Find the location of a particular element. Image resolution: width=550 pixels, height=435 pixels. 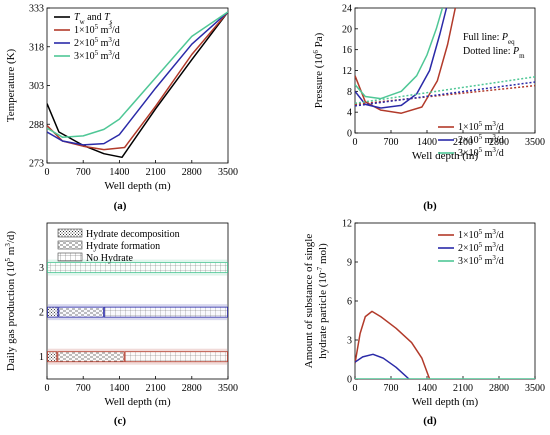

panel-label: (c) is located at coordinates (120, 421).